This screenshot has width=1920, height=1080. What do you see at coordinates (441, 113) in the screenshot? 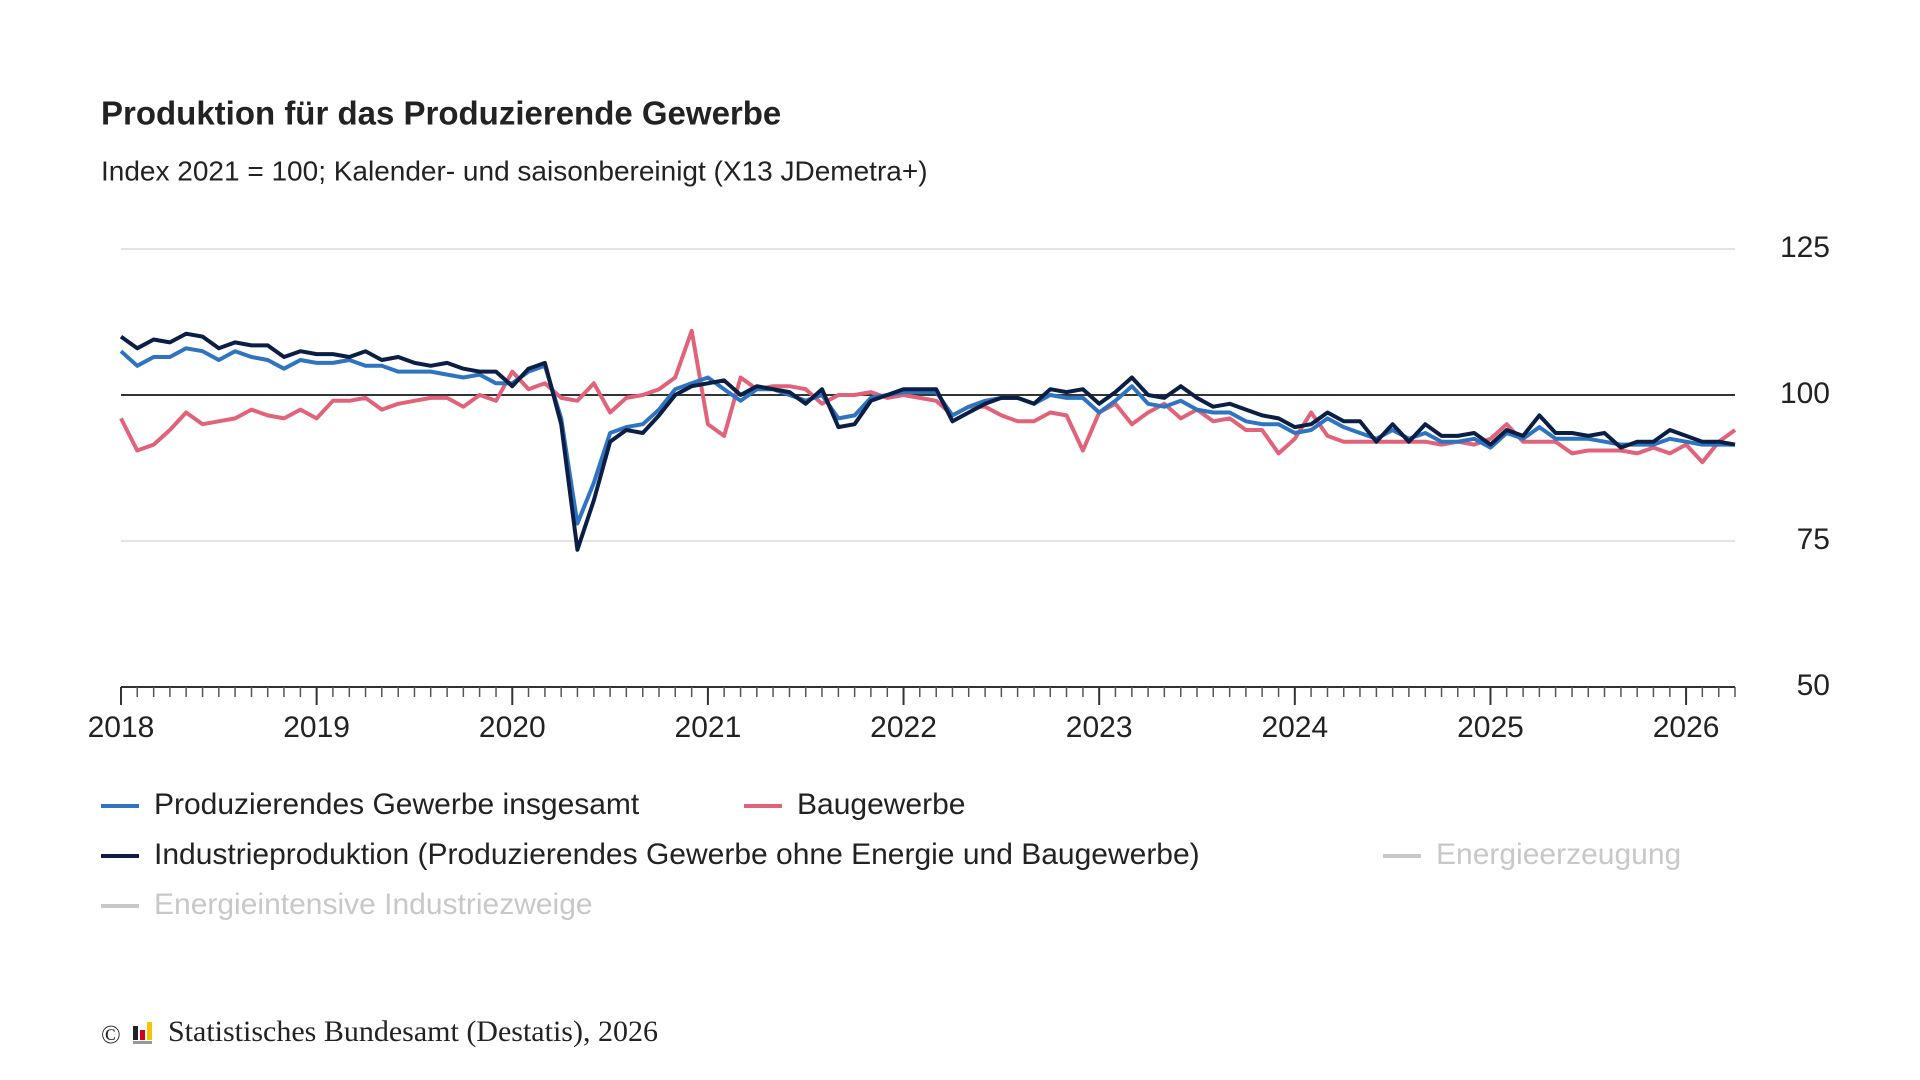
I see `chart-title: Produktion für das Produzierende Gewerbe` at bounding box center [441, 113].